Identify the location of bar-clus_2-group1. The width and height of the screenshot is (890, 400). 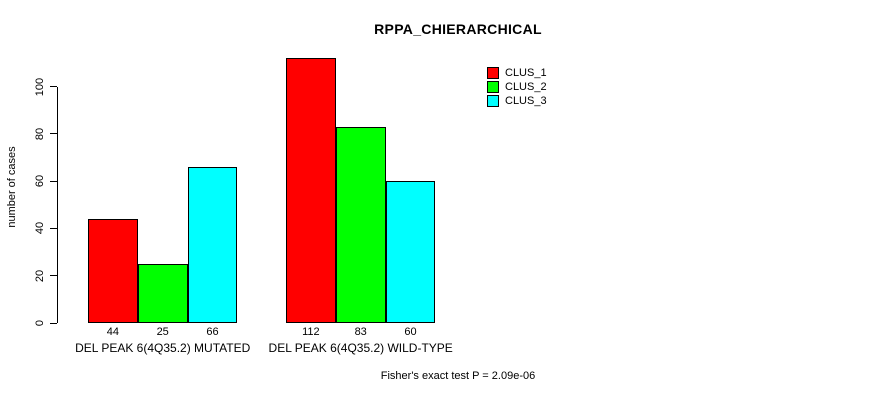
(162, 293).